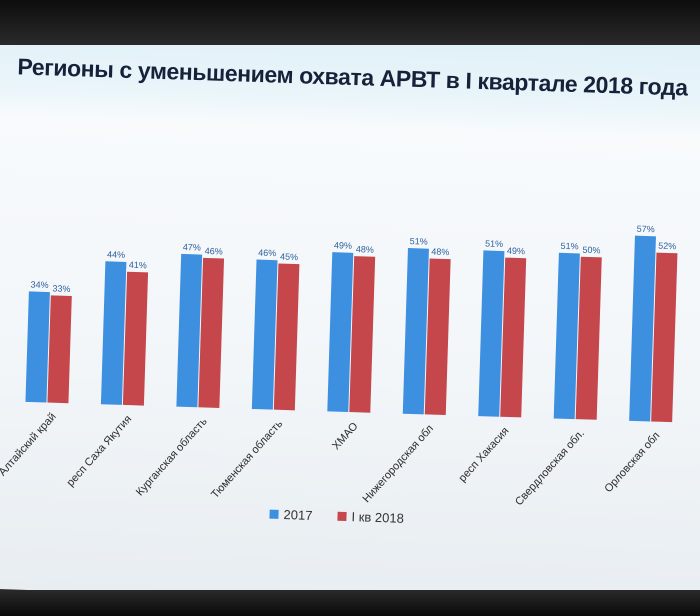  What do you see at coordinates (550, 467) in the screenshot?
I see `category-label: Свердловская обл.` at bounding box center [550, 467].